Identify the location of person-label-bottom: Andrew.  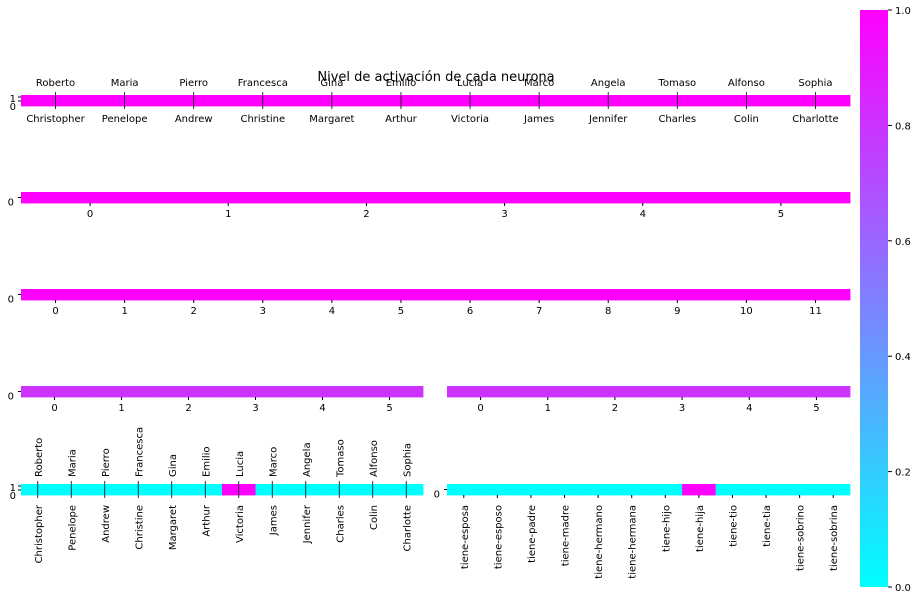
(106, 524).